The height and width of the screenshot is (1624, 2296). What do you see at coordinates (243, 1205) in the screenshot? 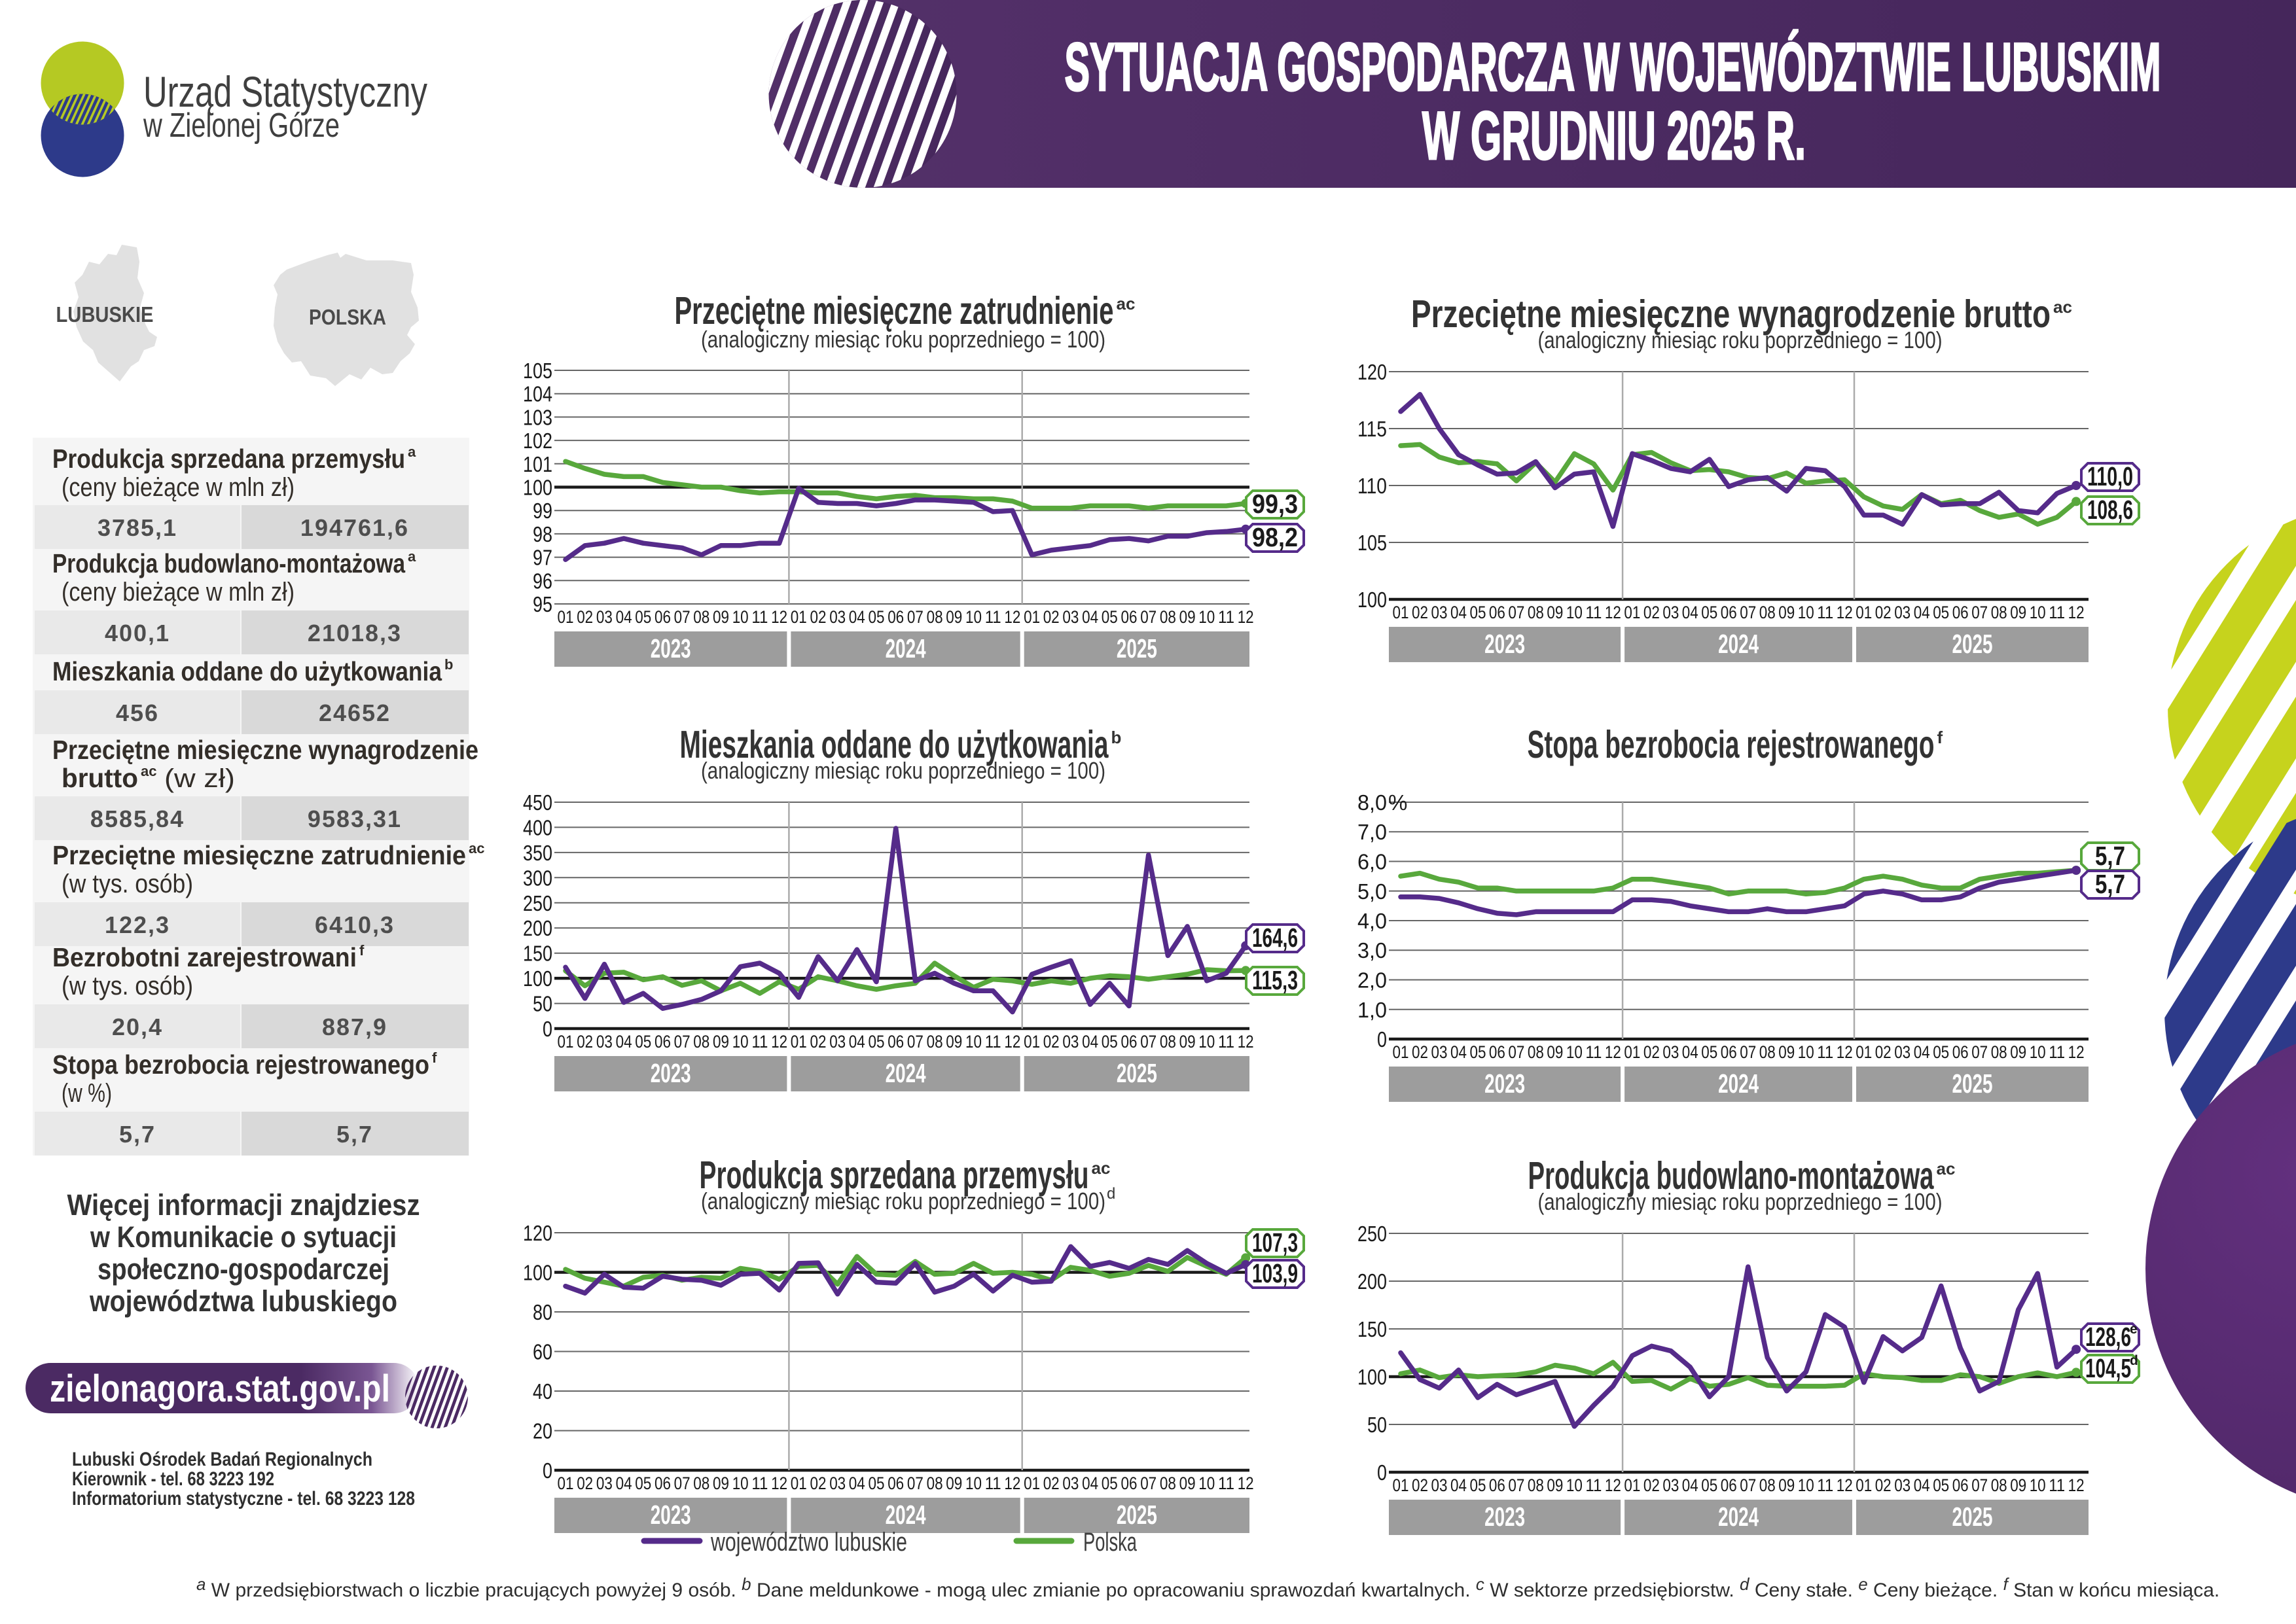
I see `svg-text: Więcej informacji znajdziesz` at bounding box center [243, 1205].